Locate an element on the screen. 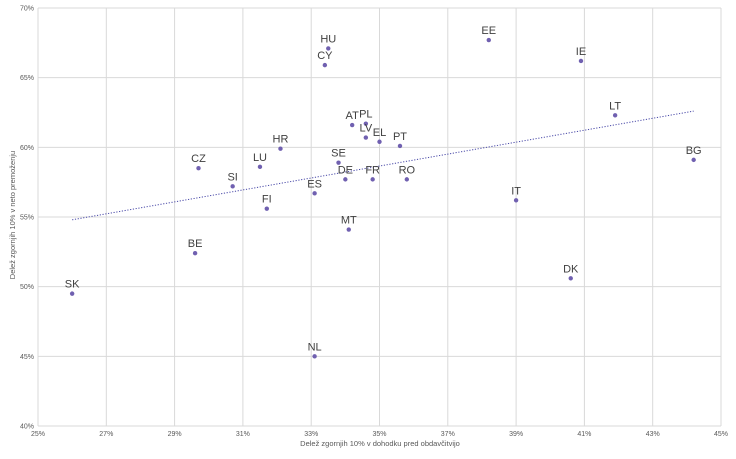 The width and height of the screenshot is (736, 459). point-label-pt: PT is located at coordinates (400, 137).